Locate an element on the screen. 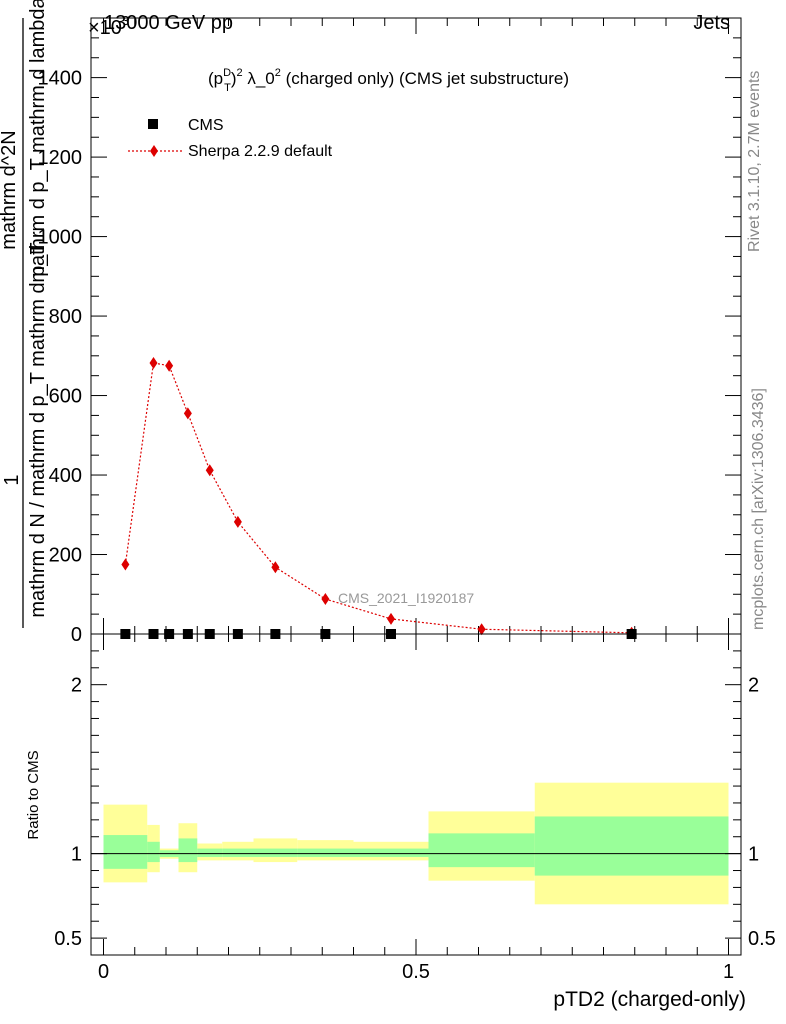 The width and height of the screenshot is (786, 1024). y-title-one: 1 is located at coordinates (12, 479).